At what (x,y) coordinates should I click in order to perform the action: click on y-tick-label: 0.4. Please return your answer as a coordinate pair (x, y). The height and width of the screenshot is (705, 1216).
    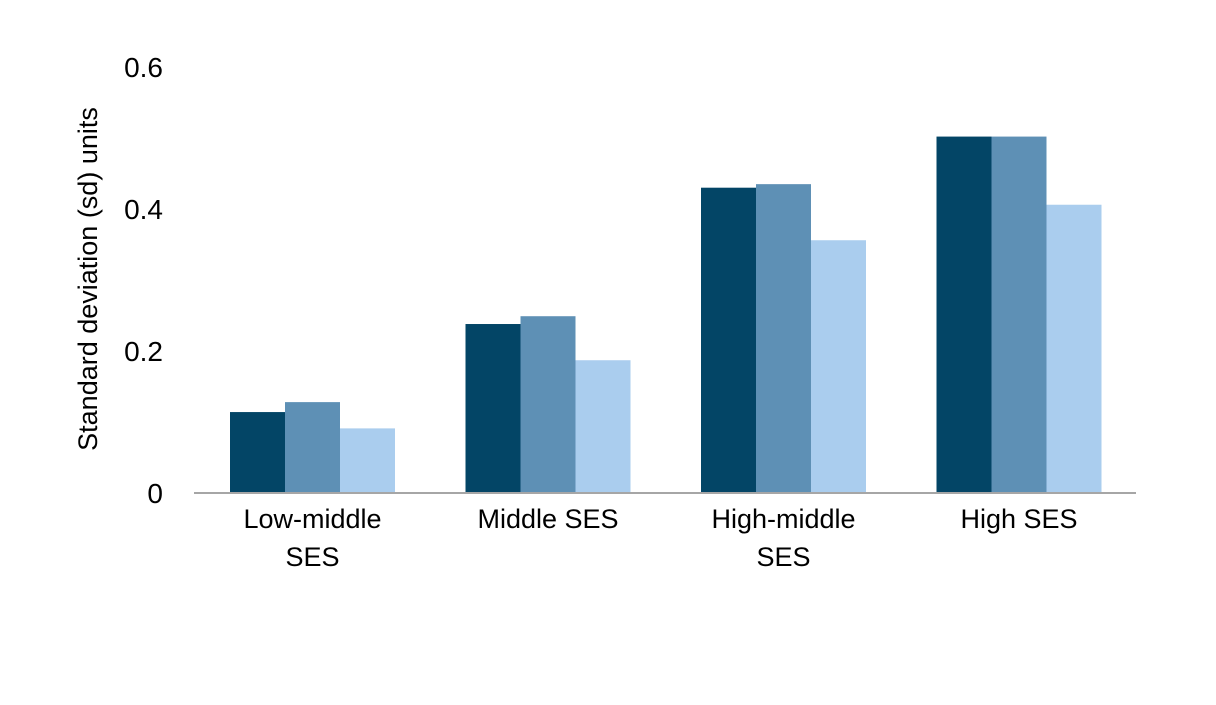
    Looking at the image, I should click on (143, 209).